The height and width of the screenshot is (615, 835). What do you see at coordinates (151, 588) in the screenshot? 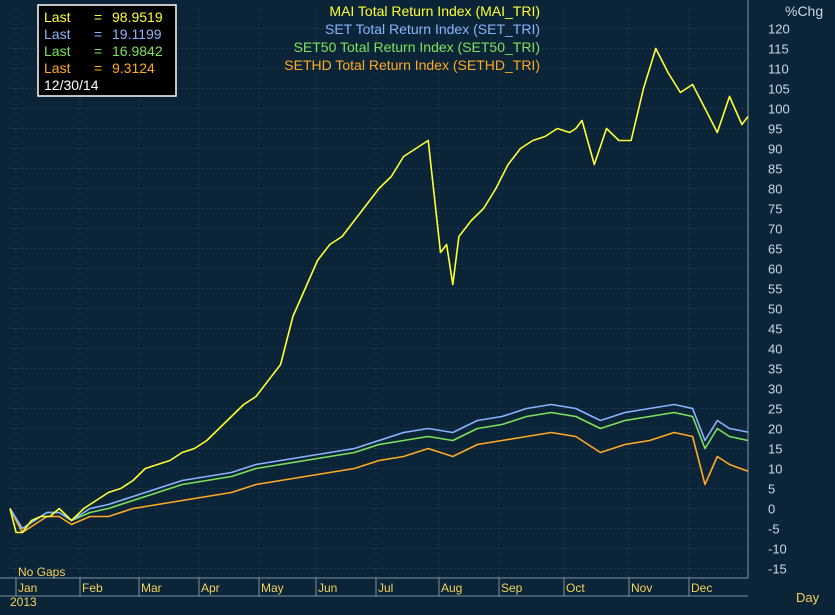
I see `x-tick-label: Mar` at bounding box center [151, 588].